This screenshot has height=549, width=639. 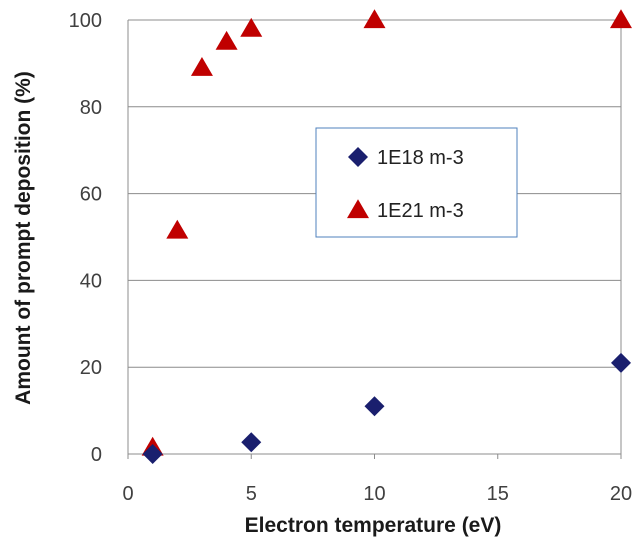 I want to click on x-tick-label: 15, so click(x=498, y=494).